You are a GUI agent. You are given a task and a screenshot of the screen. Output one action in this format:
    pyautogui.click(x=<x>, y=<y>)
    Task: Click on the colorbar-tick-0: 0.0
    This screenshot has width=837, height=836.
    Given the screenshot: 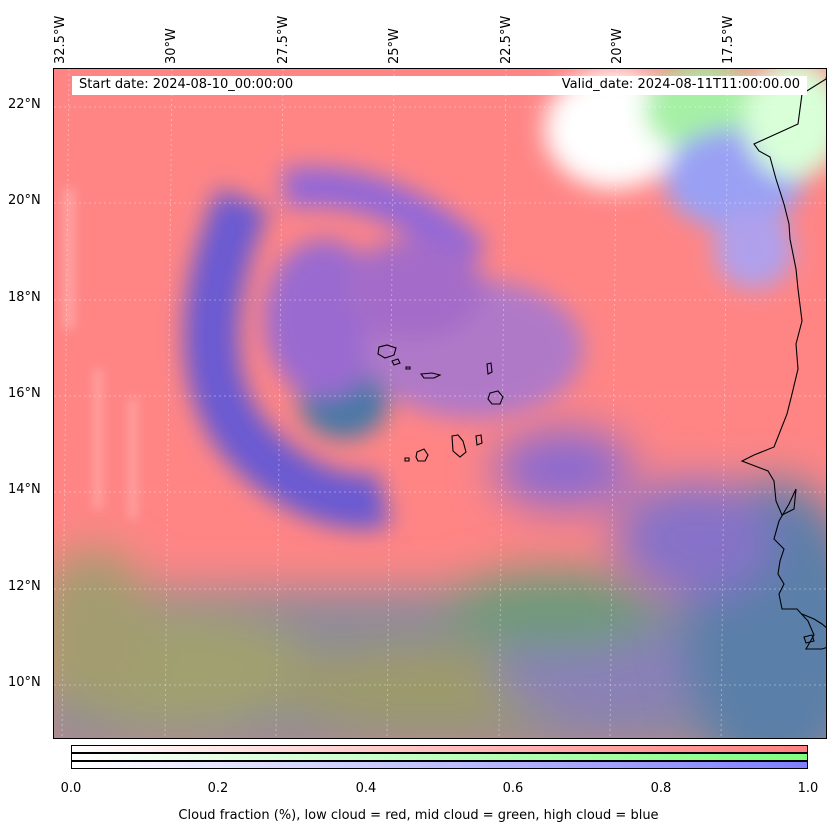 What is the action you would take?
    pyautogui.click(x=71, y=788)
    